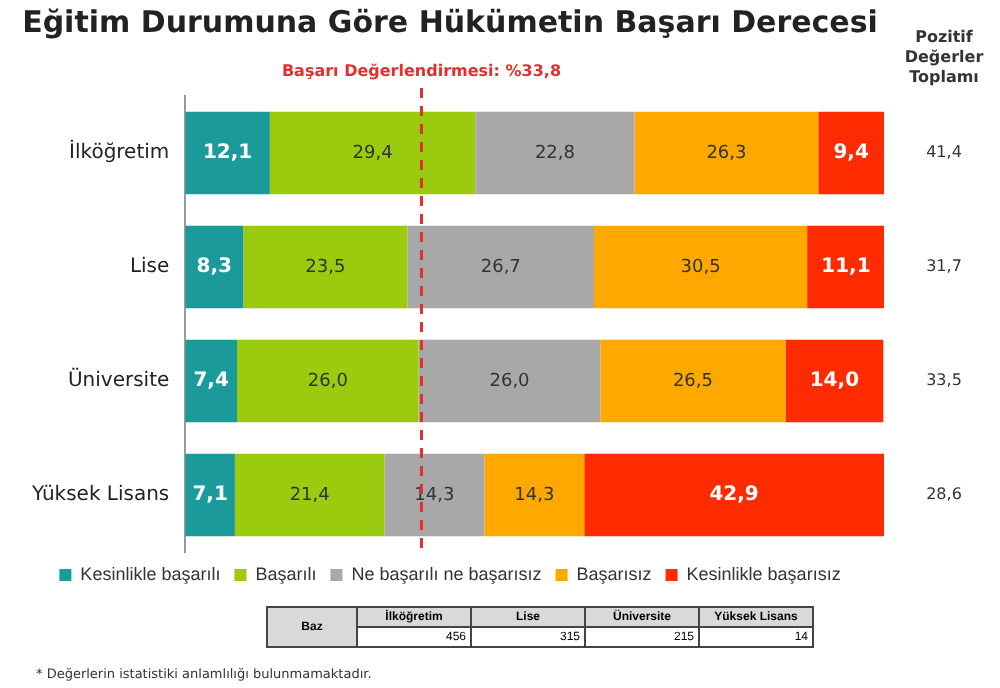  What do you see at coordinates (421, 71) in the screenshot?
I see `ref-line-label: Başarı Değerlendirmesi: %33,8` at bounding box center [421, 71].